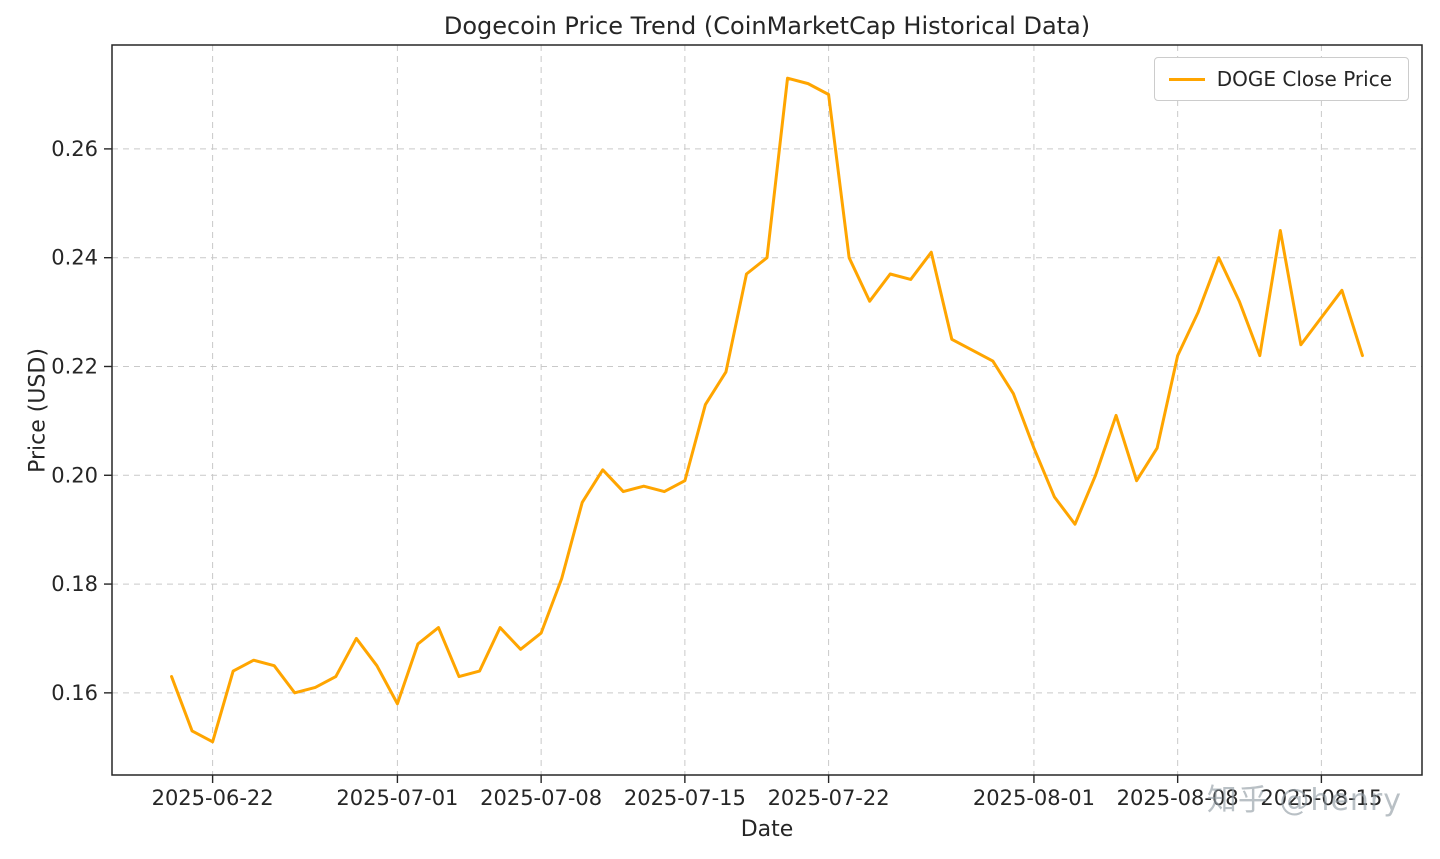 This screenshot has height=859, width=1440. What do you see at coordinates (74, 366) in the screenshot?
I see `svg-text: 0.22` at bounding box center [74, 366].